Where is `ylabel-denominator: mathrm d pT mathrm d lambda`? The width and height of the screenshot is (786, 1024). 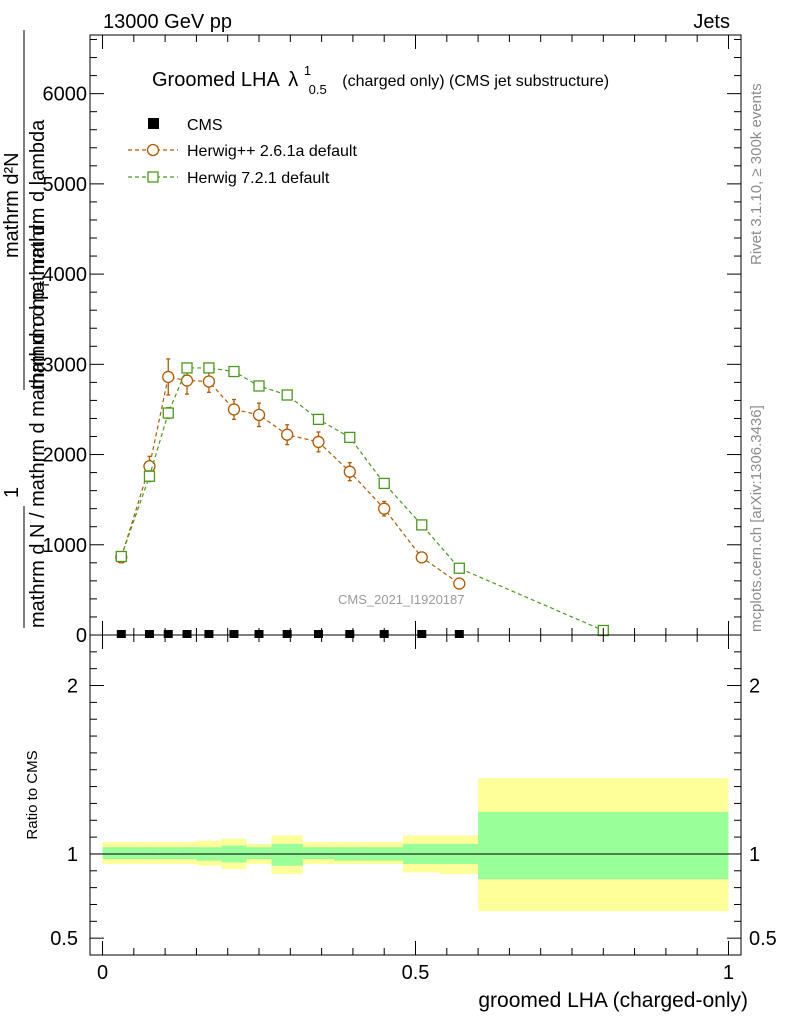
ylabel-denominator: mathrm d pT mathrm d lambda is located at coordinates (39, 254).